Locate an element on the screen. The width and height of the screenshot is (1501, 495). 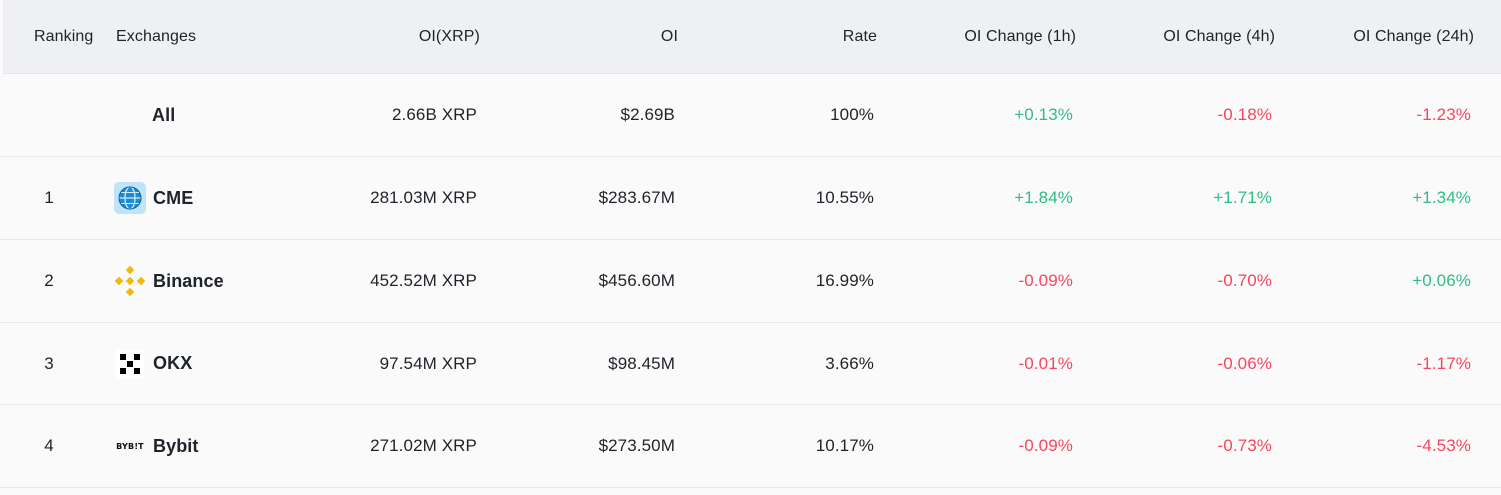
row-rank: 2 is located at coordinates (49, 280).